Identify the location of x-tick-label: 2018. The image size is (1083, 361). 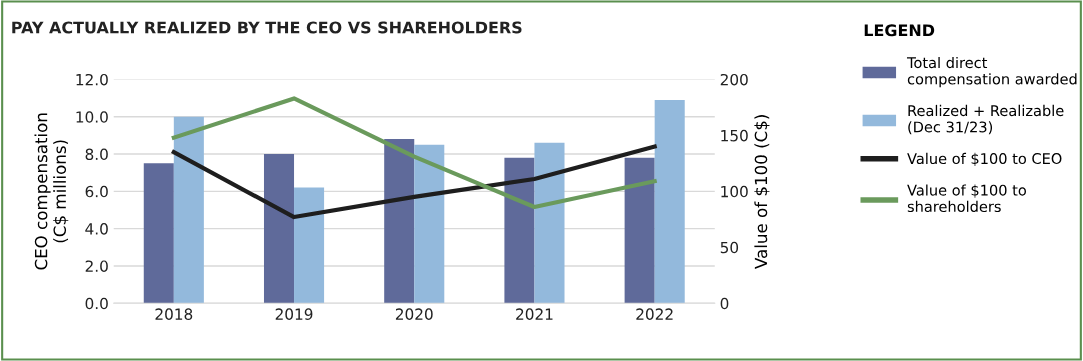
(174, 314).